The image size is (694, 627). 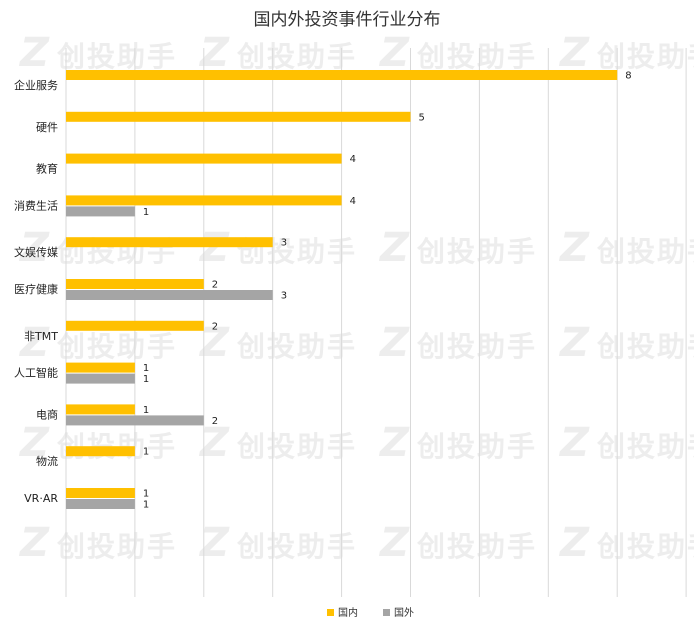 What do you see at coordinates (348, 612) in the screenshot?
I see `legend-label: 国内` at bounding box center [348, 612].